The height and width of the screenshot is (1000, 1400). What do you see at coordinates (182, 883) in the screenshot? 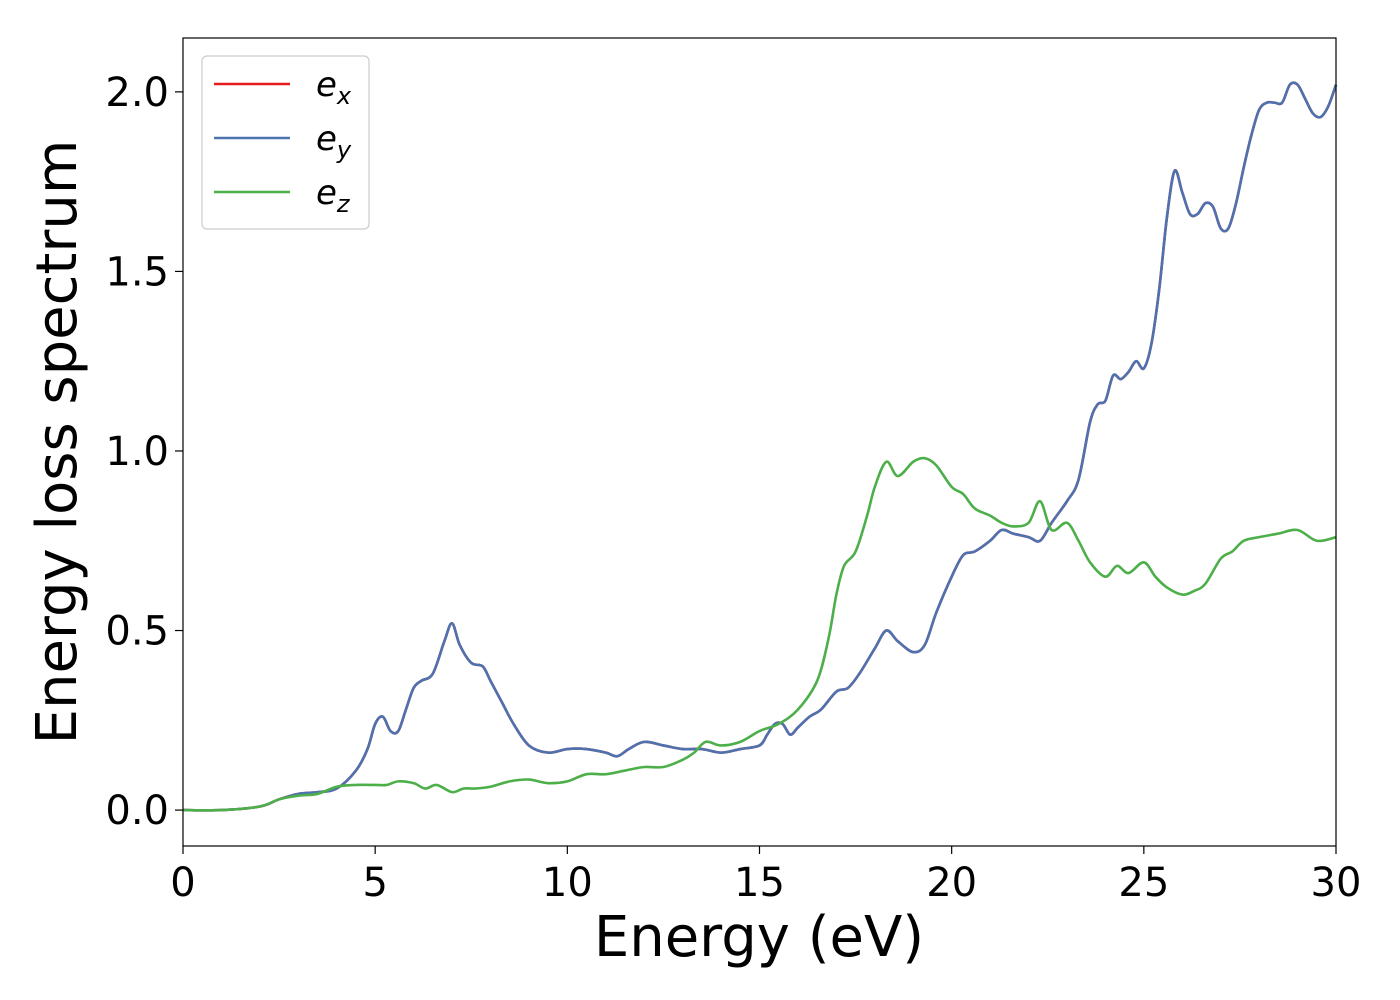
I see `x-tick-label: 0` at bounding box center [182, 883].